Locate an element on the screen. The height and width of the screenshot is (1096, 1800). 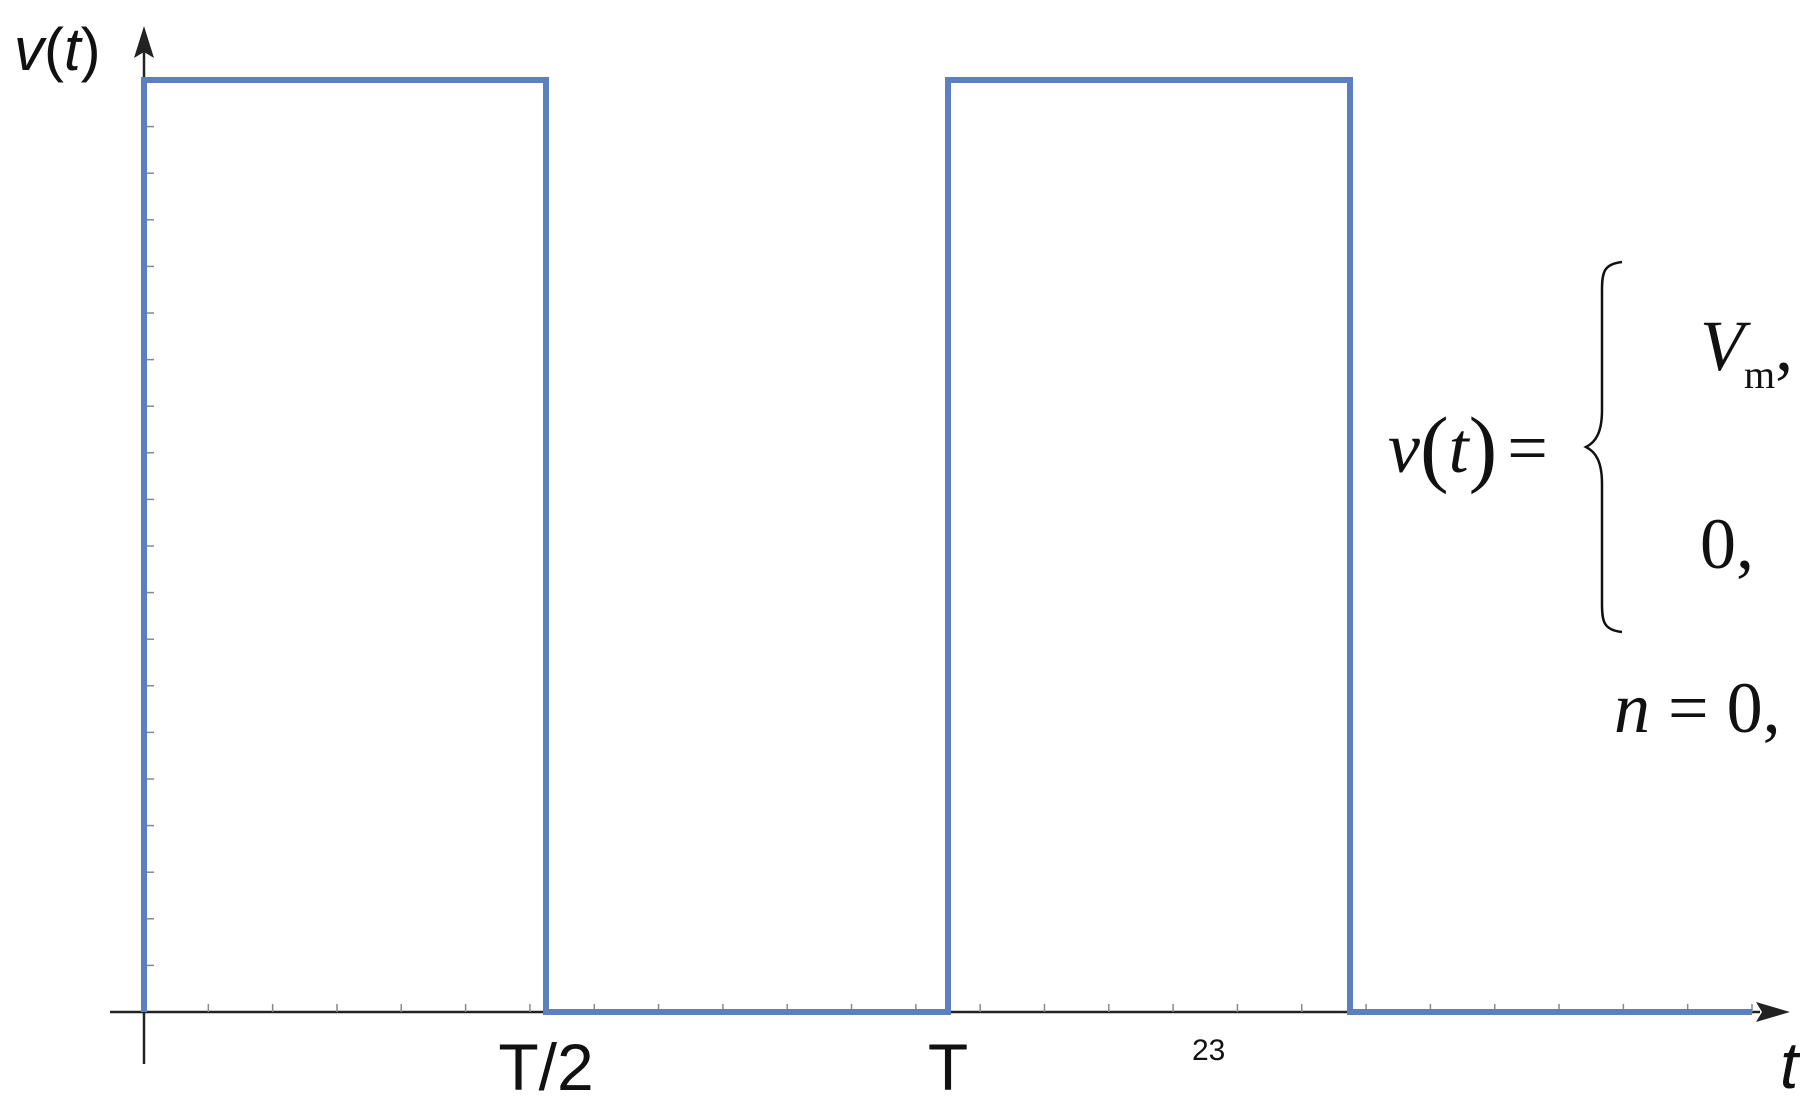
x-tick-label: T is located at coordinates (948, 1063).